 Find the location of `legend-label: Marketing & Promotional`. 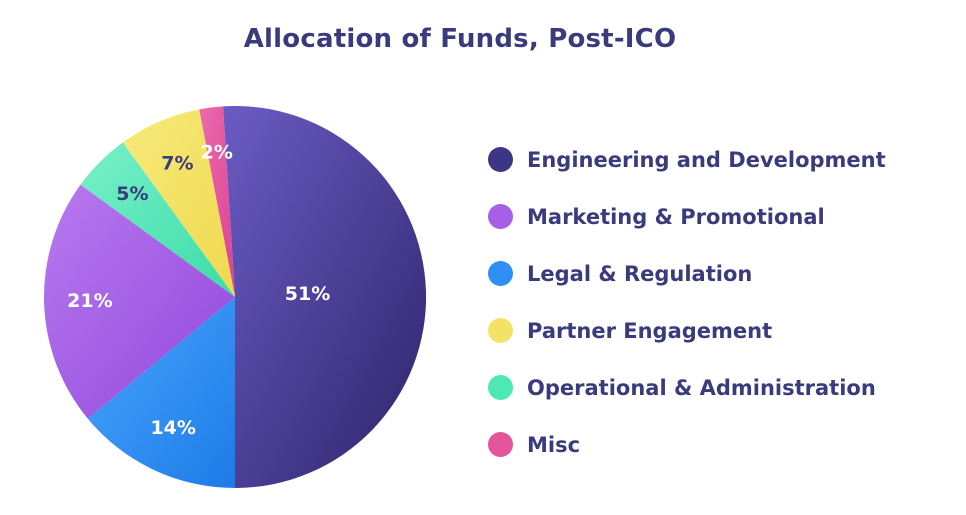

legend-label: Marketing & Promotional is located at coordinates (676, 216).